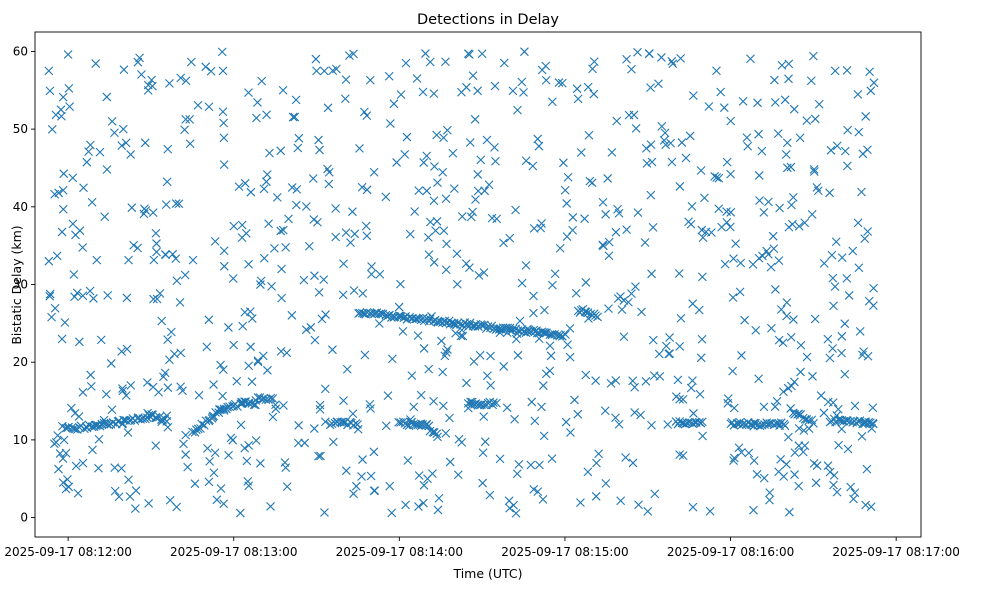  What do you see at coordinates (20, 207) in the screenshot?
I see `y-tick-label: 40` at bounding box center [20, 207].